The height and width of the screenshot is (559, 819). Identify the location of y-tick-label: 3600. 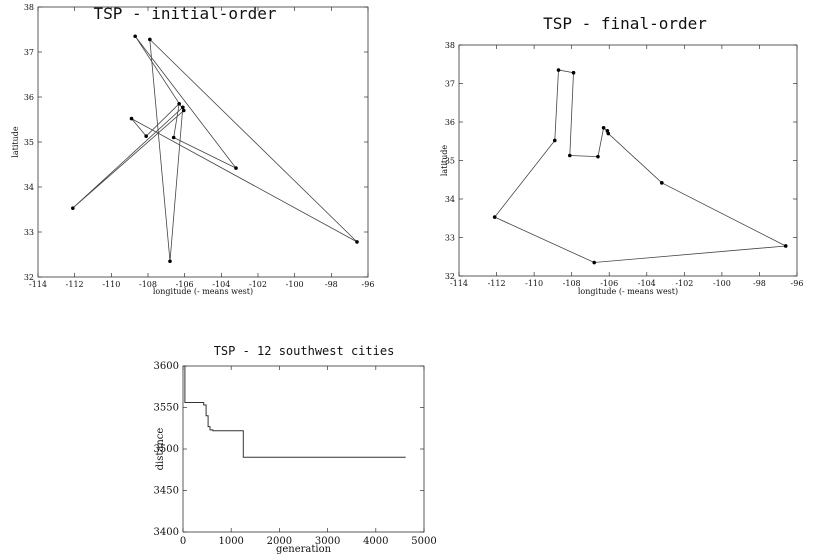
(166, 366).